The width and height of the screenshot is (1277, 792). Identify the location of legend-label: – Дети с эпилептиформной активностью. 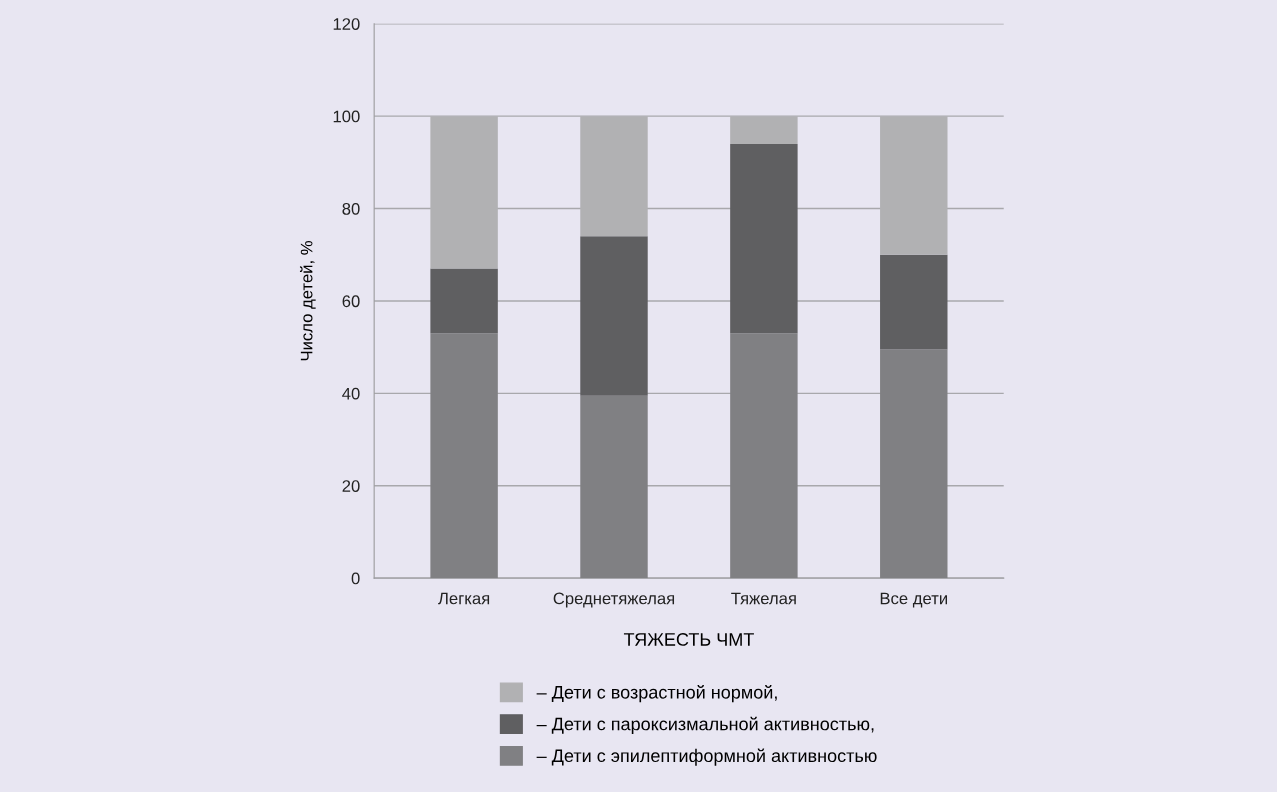
(706, 757).